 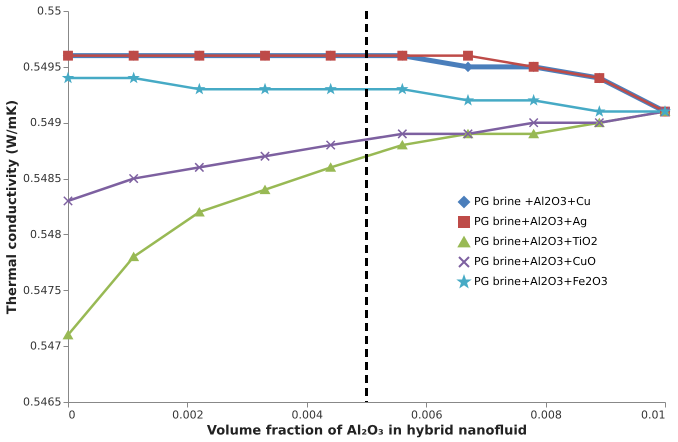 I want to click on x-tick-label: 0, so click(x=72, y=415).